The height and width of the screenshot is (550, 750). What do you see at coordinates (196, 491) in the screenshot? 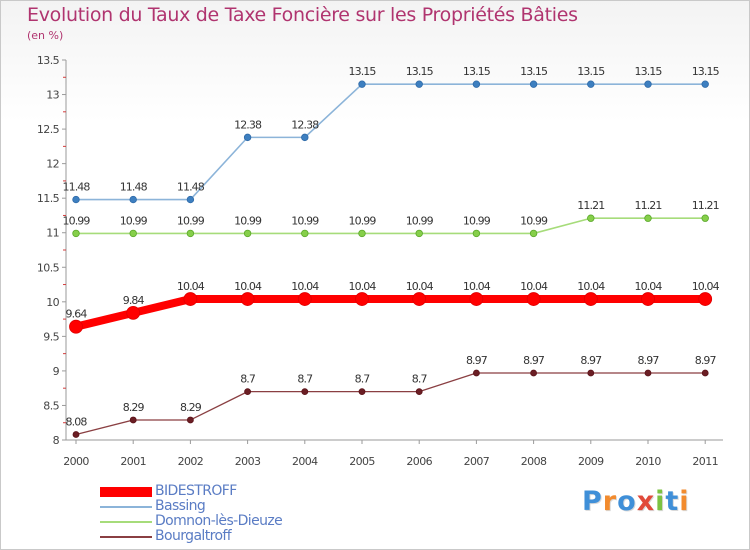
I see `legend-label: BIDESTROFF` at bounding box center [196, 491].